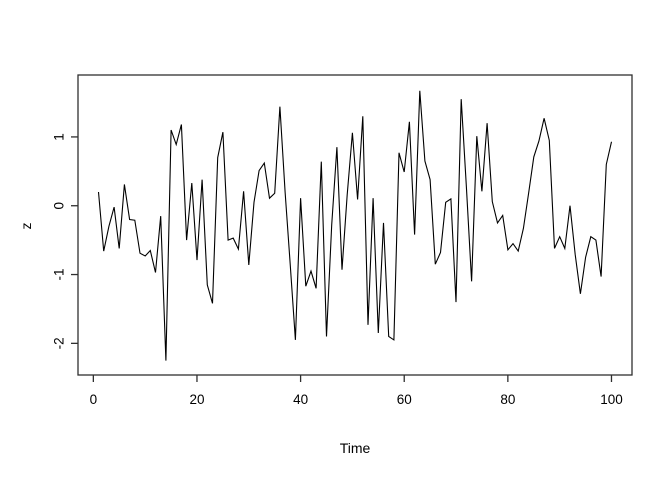  Describe the element at coordinates (94, 399) in the screenshot. I see `x-tick-label: 0` at that location.